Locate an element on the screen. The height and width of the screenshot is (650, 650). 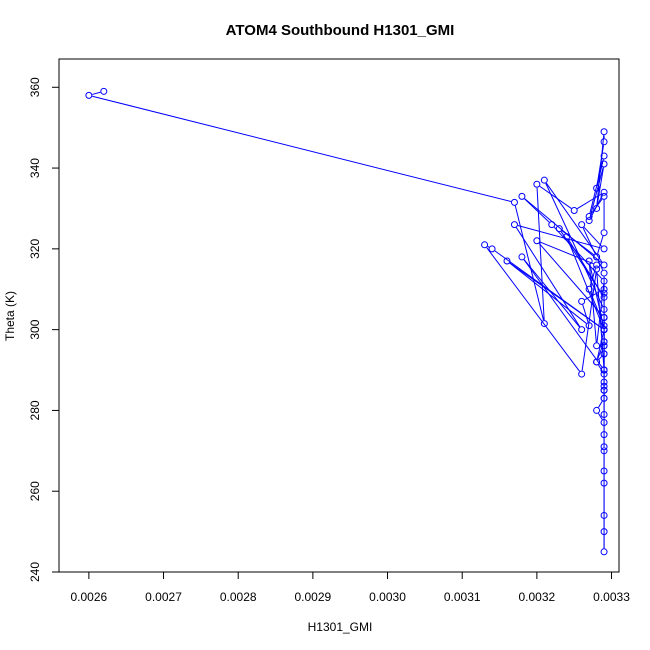
x-tick-label: 0.0030 is located at coordinates (387, 597).